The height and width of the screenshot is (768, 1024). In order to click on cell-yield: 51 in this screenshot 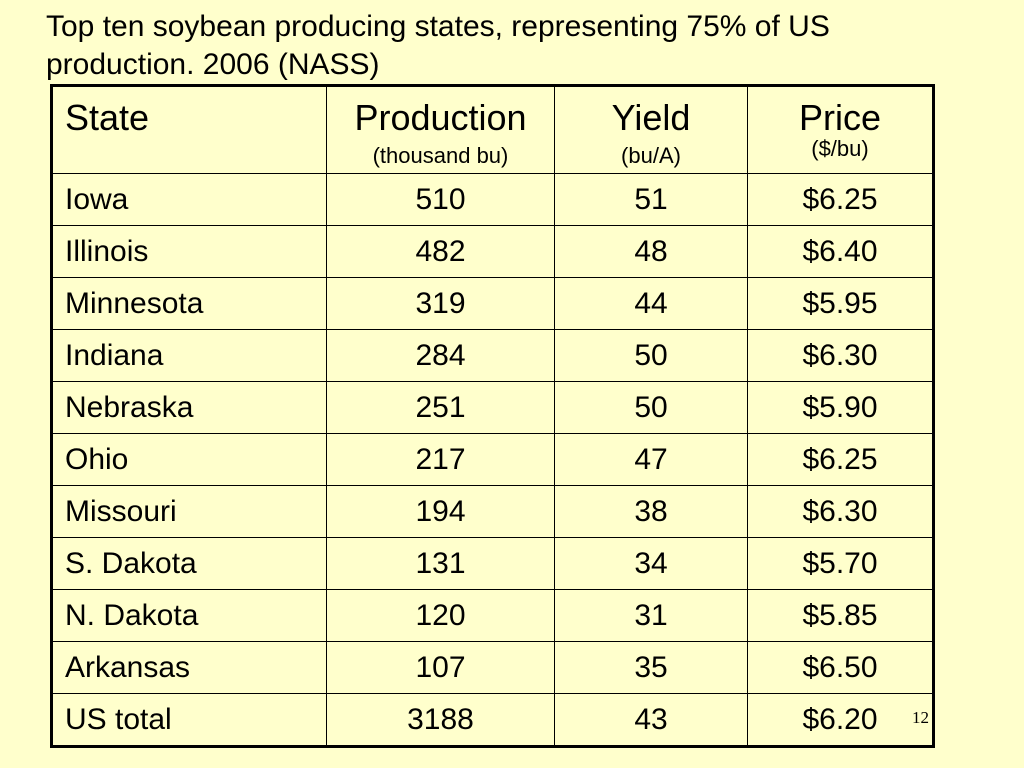, I will do `click(651, 199)`.